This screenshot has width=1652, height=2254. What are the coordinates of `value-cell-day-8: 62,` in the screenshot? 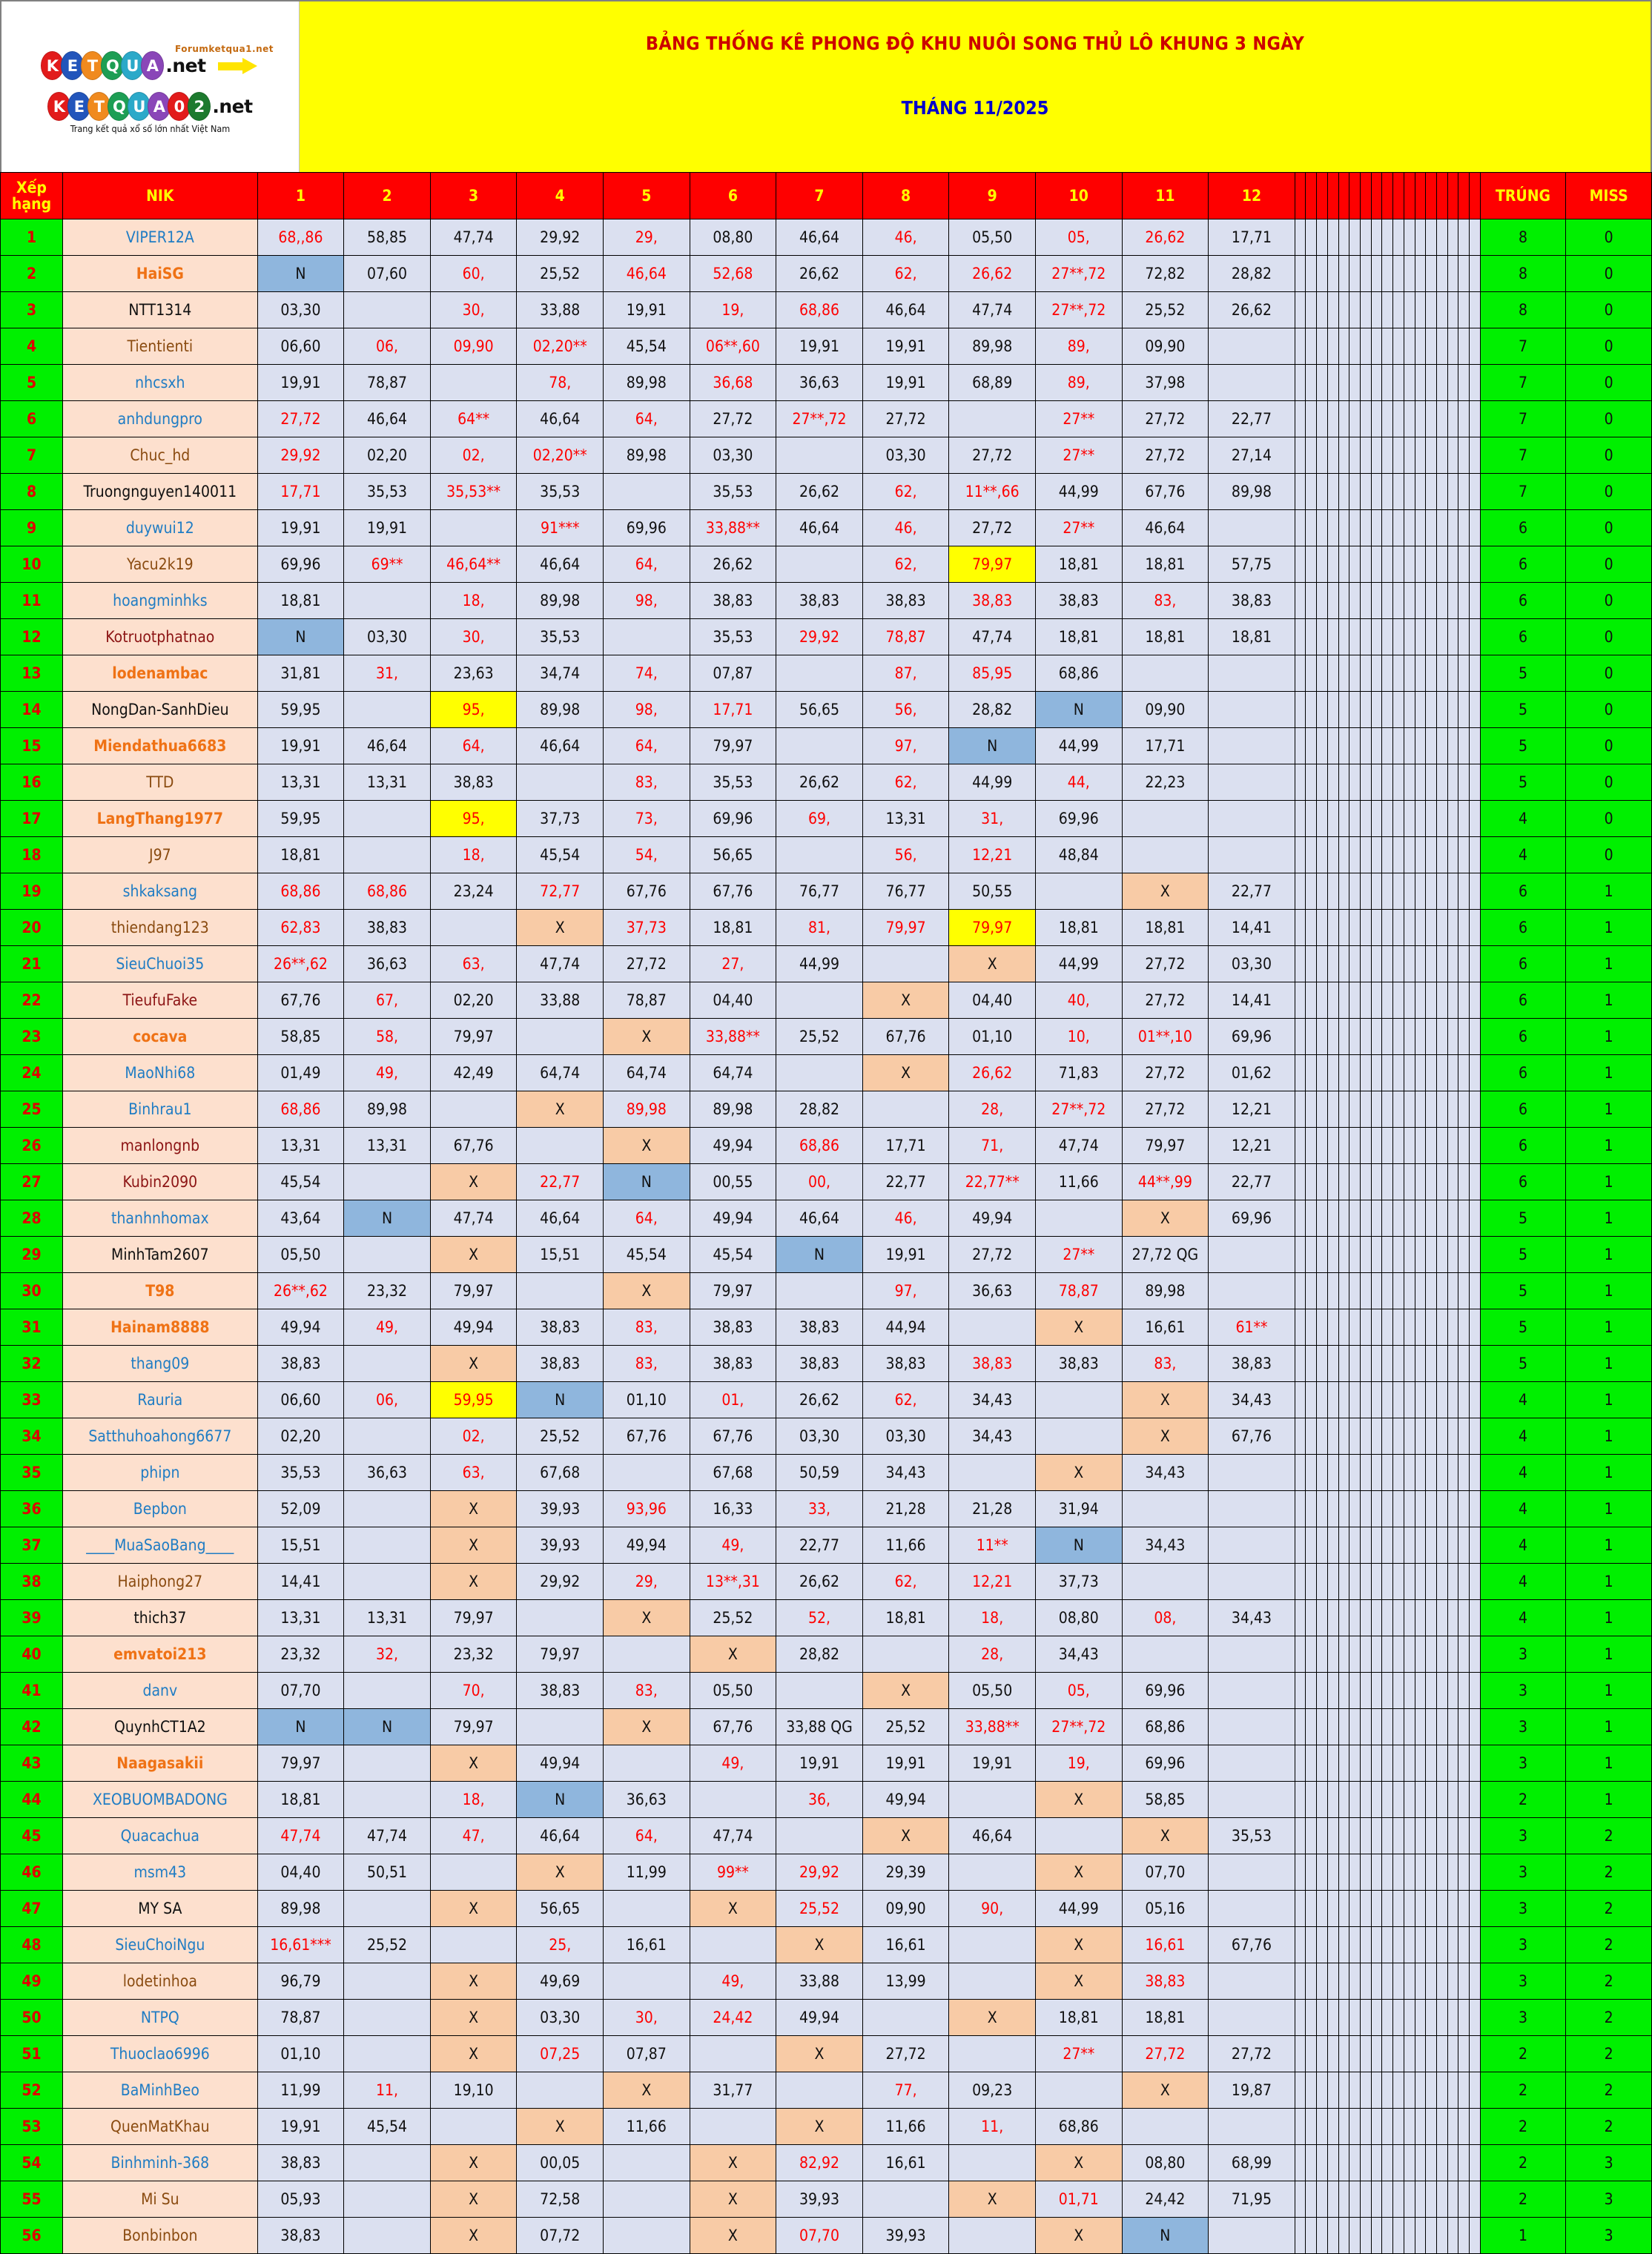 It's located at (906, 1399).